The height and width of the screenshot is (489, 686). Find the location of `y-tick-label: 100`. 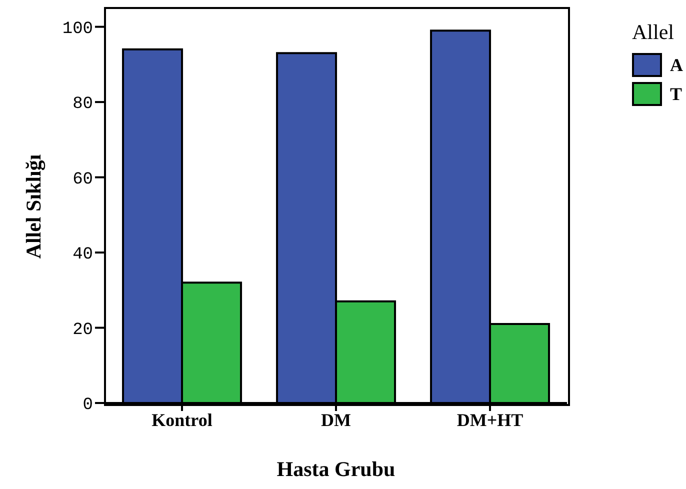

y-tick-label: 100 is located at coordinates (77, 29).